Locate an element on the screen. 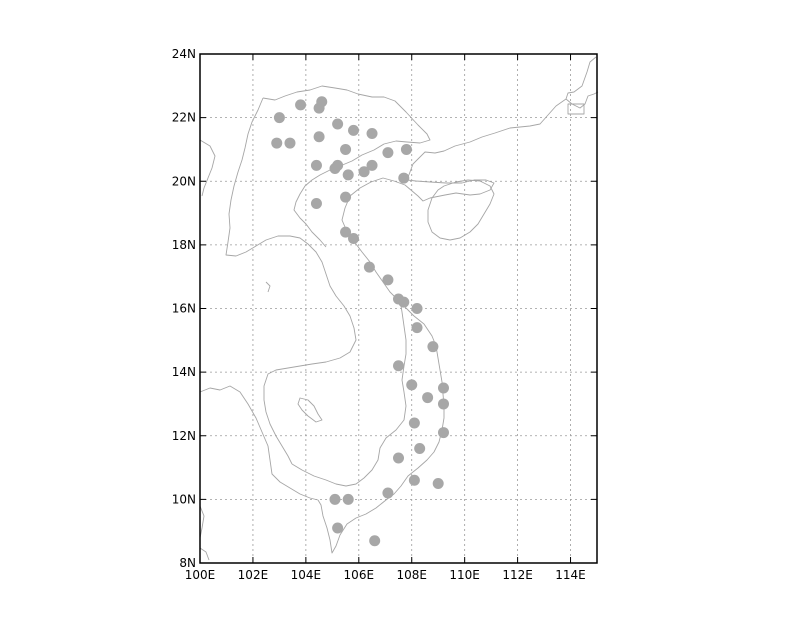 The image size is (800, 618). coast-thailand-gulf is located at coordinates (259, 443).